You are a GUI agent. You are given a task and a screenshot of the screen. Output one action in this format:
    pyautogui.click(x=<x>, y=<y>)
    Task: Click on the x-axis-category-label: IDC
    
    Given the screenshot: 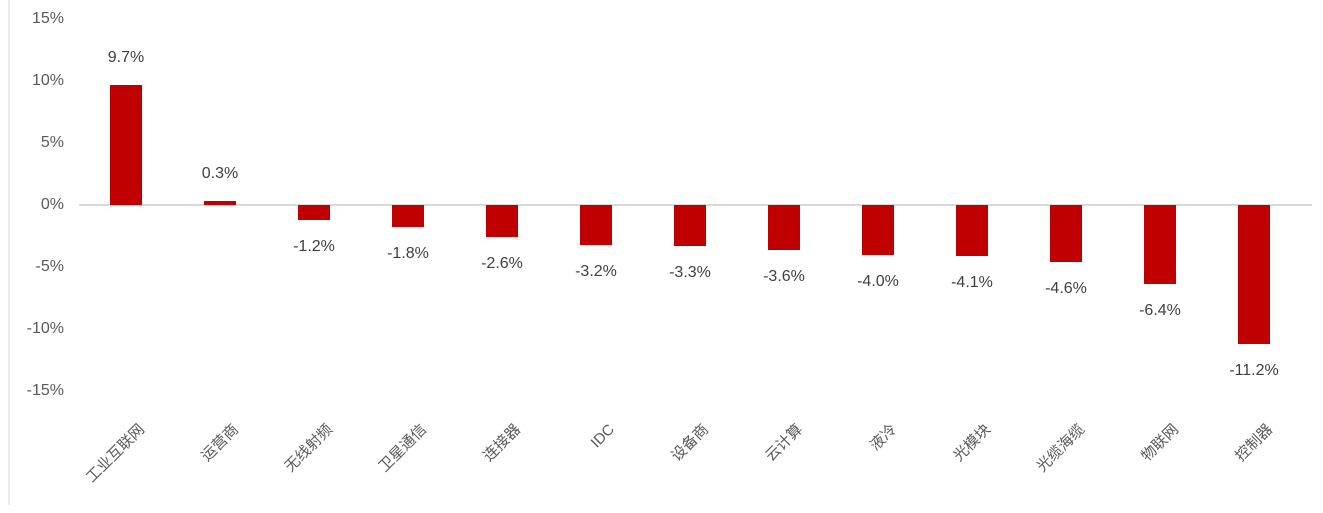 What is the action you would take?
    pyautogui.click(x=603, y=436)
    